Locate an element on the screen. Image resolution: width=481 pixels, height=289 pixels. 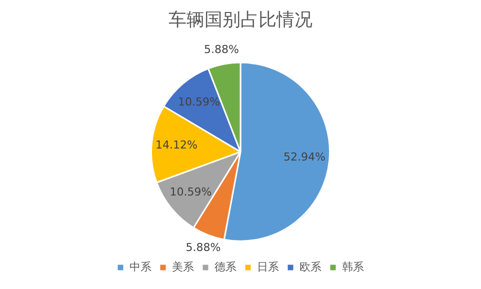
legend-label: 日系 is located at coordinates (268, 267).